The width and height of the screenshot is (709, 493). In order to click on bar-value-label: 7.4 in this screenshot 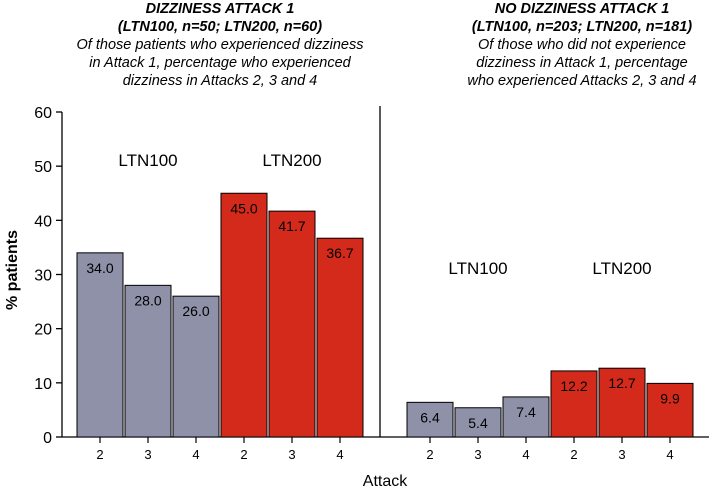, I will do `click(526, 412)`.